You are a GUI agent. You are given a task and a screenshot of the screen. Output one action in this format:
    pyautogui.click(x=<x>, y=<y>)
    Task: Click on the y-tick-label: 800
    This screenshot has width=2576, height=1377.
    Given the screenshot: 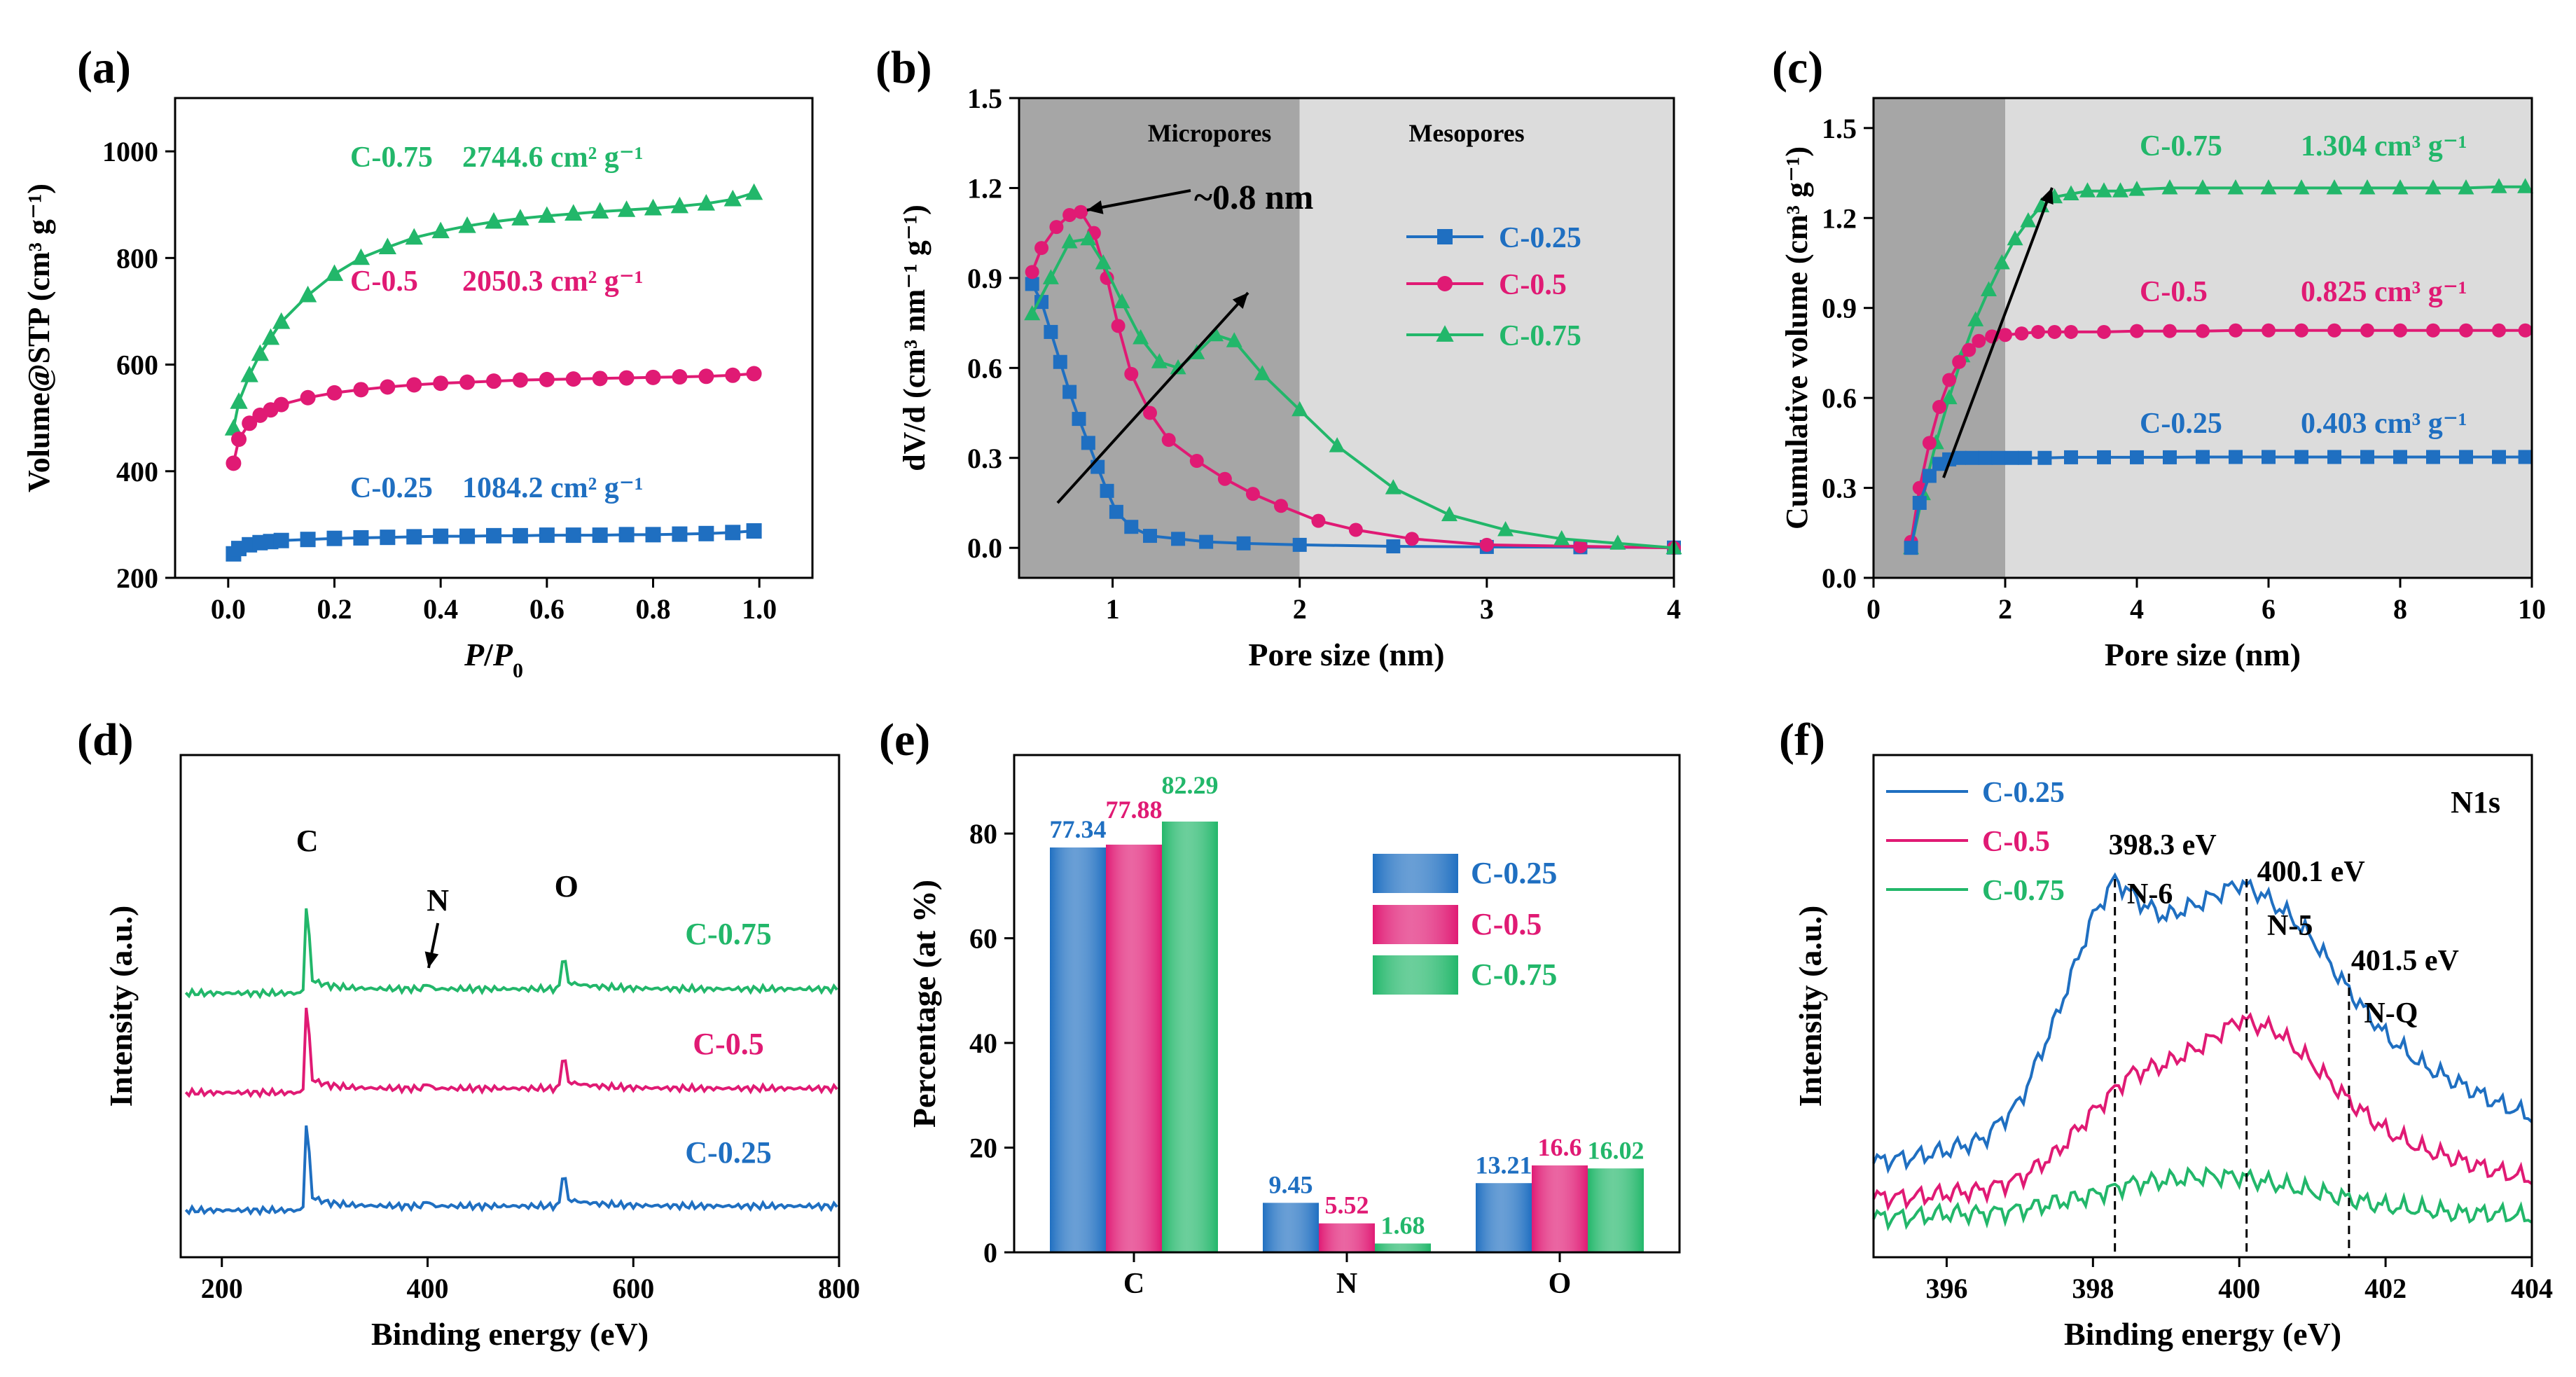 What is the action you would take?
    pyautogui.click(x=137, y=258)
    